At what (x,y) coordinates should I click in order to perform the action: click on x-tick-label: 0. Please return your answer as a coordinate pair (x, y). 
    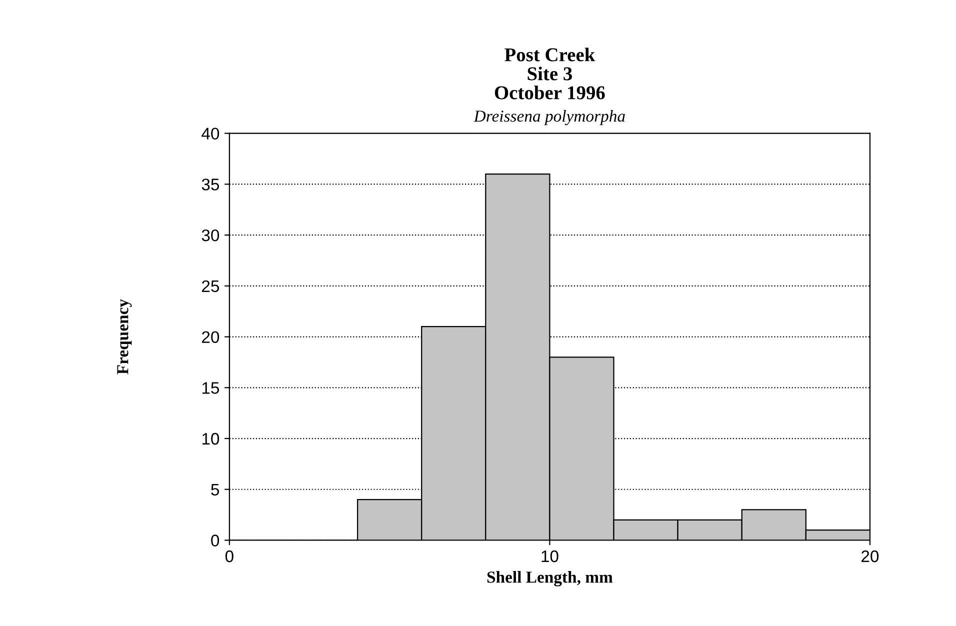
    Looking at the image, I should click on (229, 556).